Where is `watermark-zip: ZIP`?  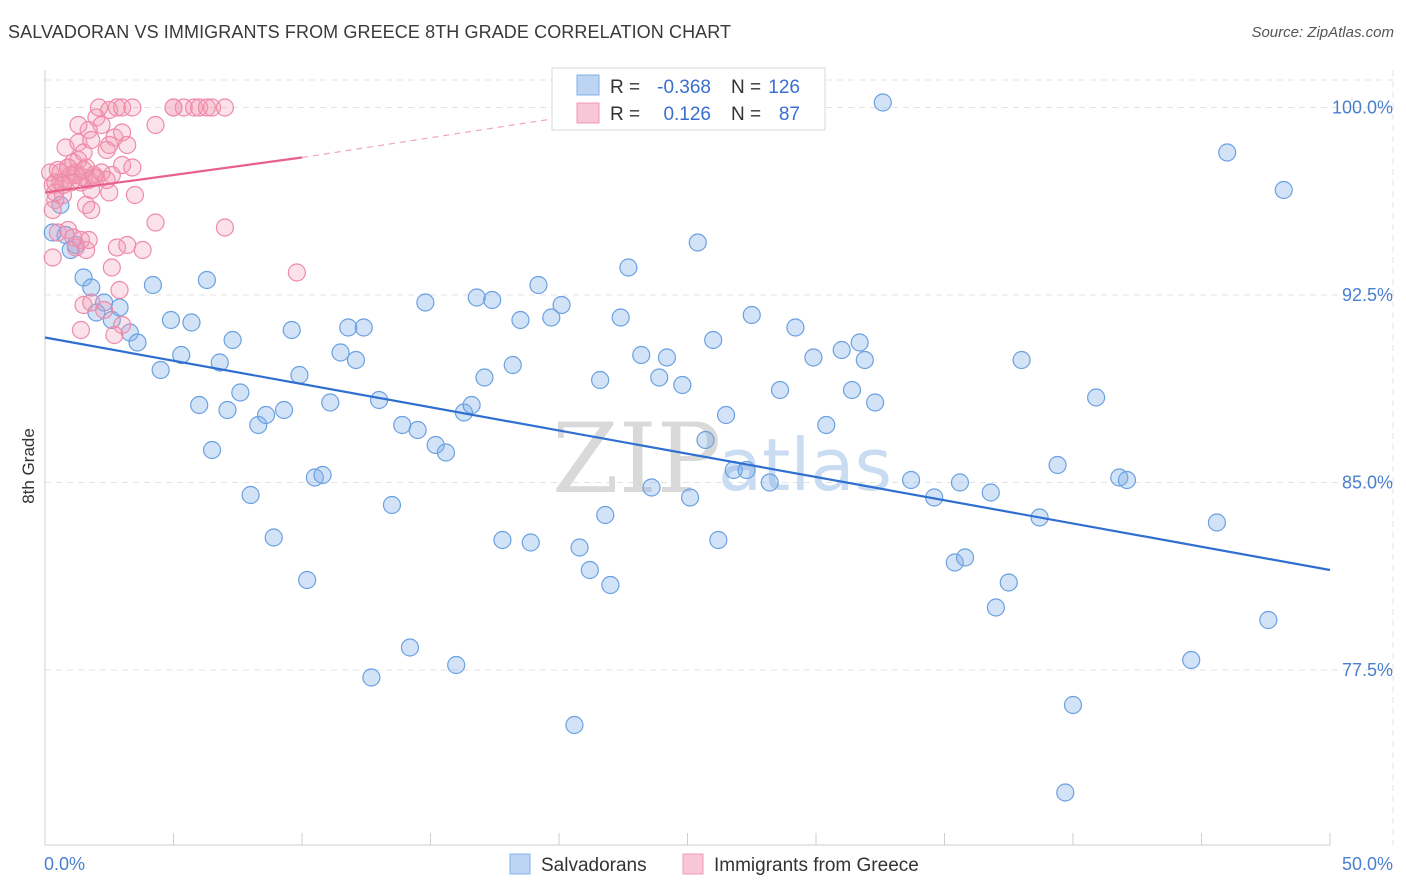
watermark-zip: ZIP is located at coordinates (636, 459).